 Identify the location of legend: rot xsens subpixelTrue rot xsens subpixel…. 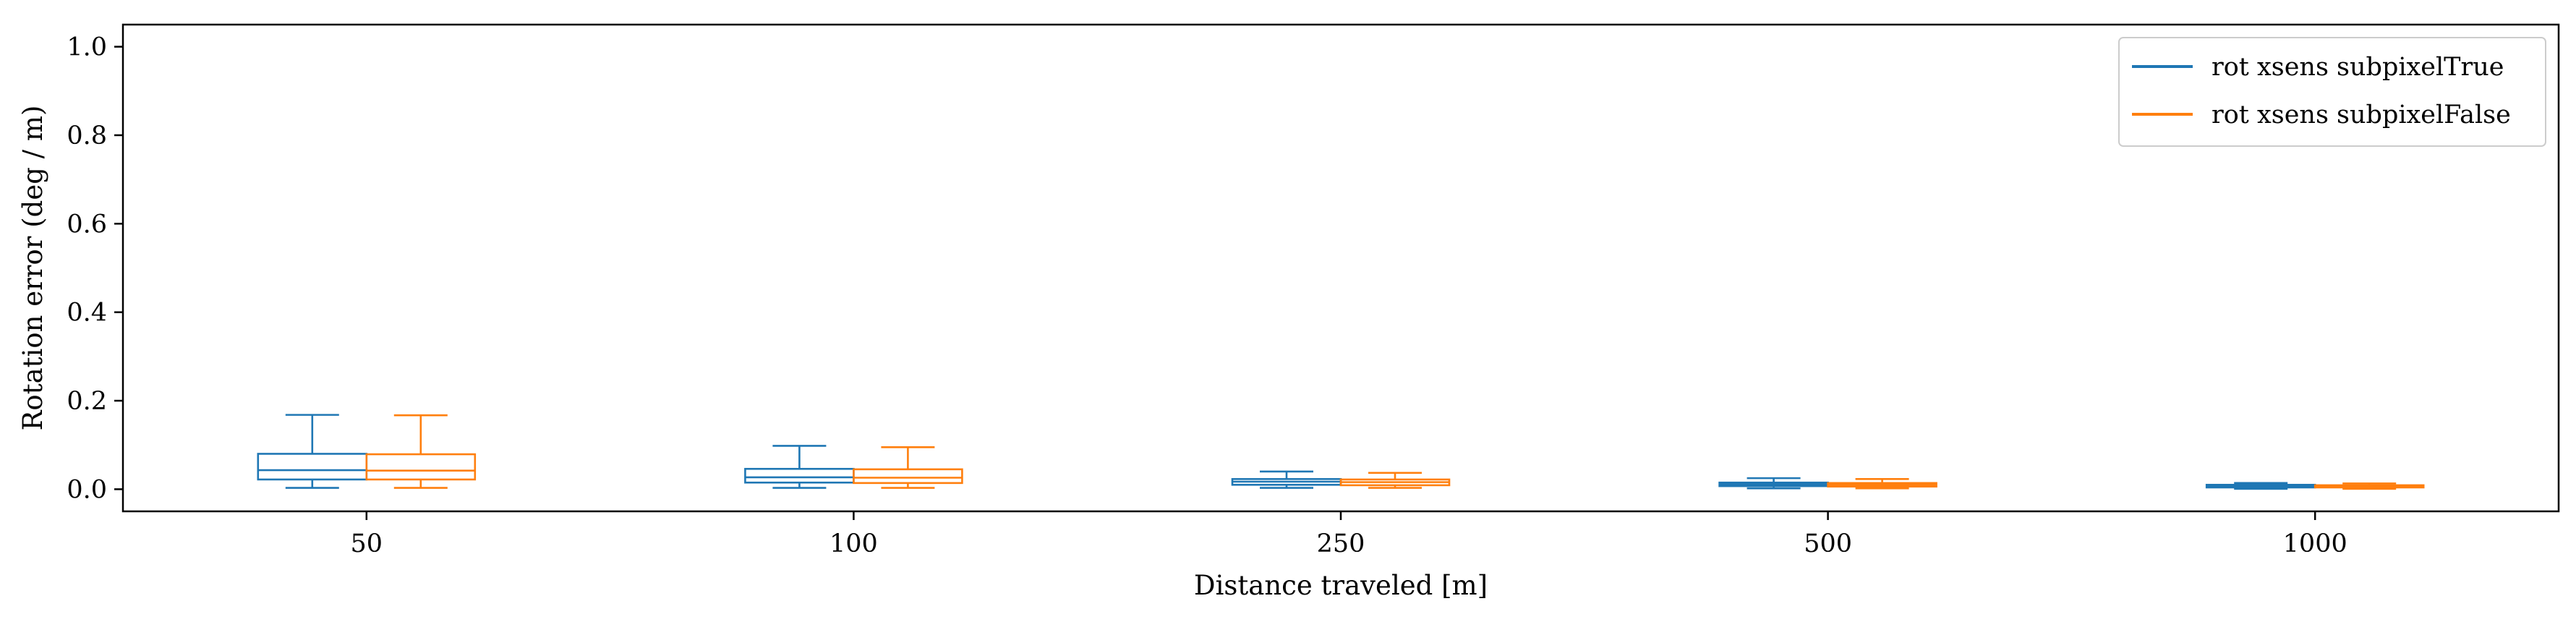
(2332, 92).